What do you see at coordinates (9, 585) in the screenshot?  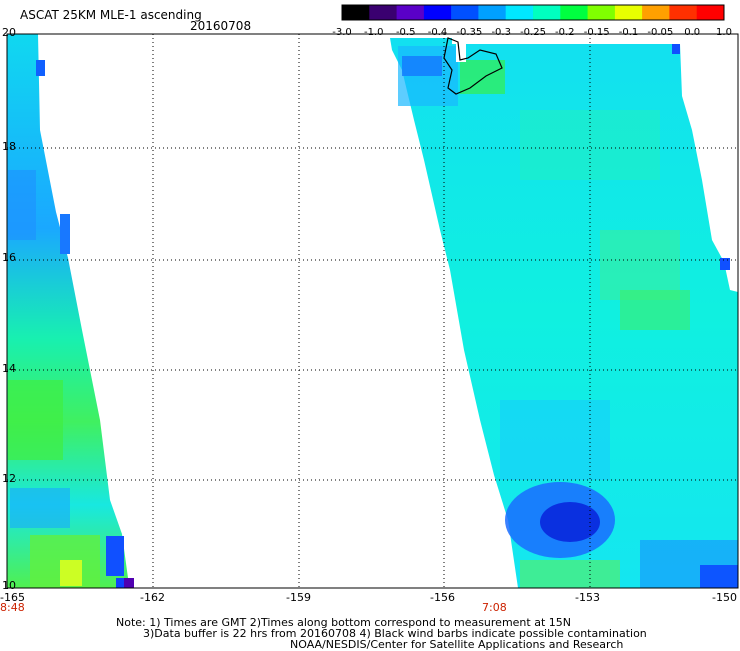 I see `lat-label-10: 10` at bounding box center [9, 585].